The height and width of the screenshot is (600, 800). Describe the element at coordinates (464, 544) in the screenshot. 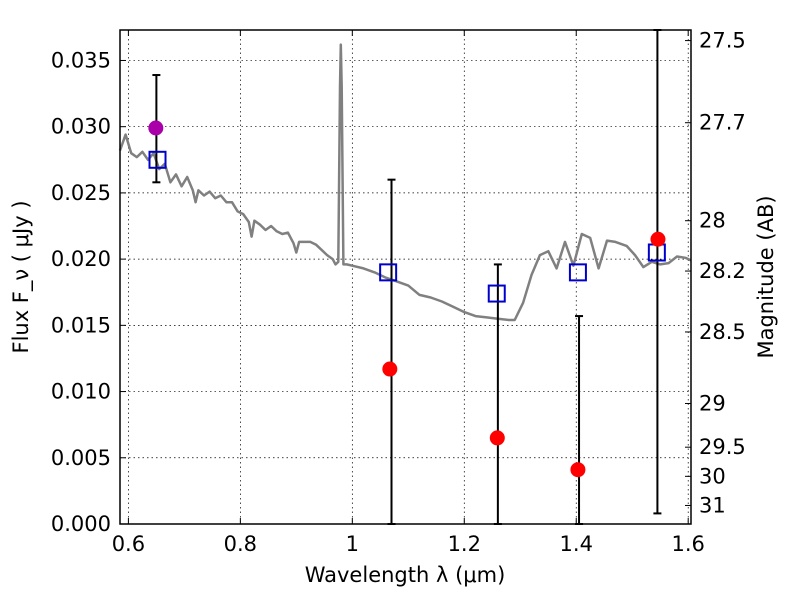

I see `x-tick-label: 1.2` at that location.